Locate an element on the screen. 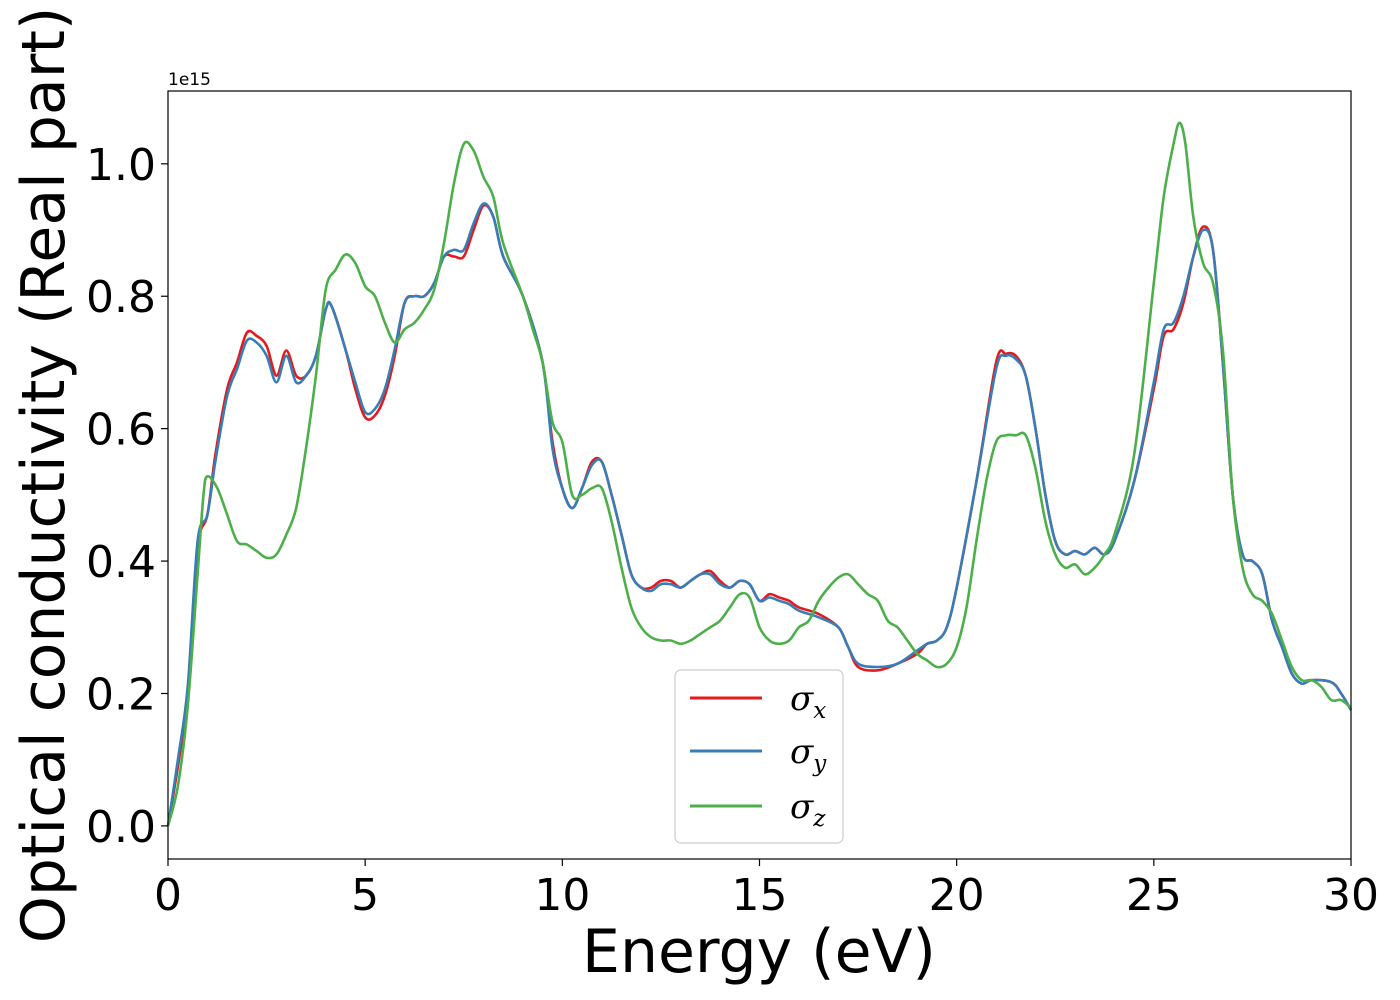  legend-box is located at coordinates (759, 756).